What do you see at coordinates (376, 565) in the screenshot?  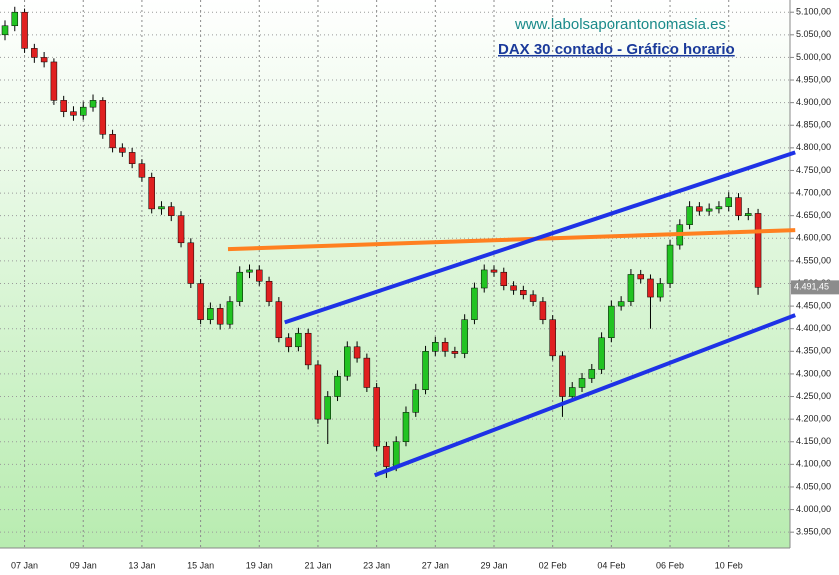 I see `x-tick-label: 23 Jan` at bounding box center [376, 565].